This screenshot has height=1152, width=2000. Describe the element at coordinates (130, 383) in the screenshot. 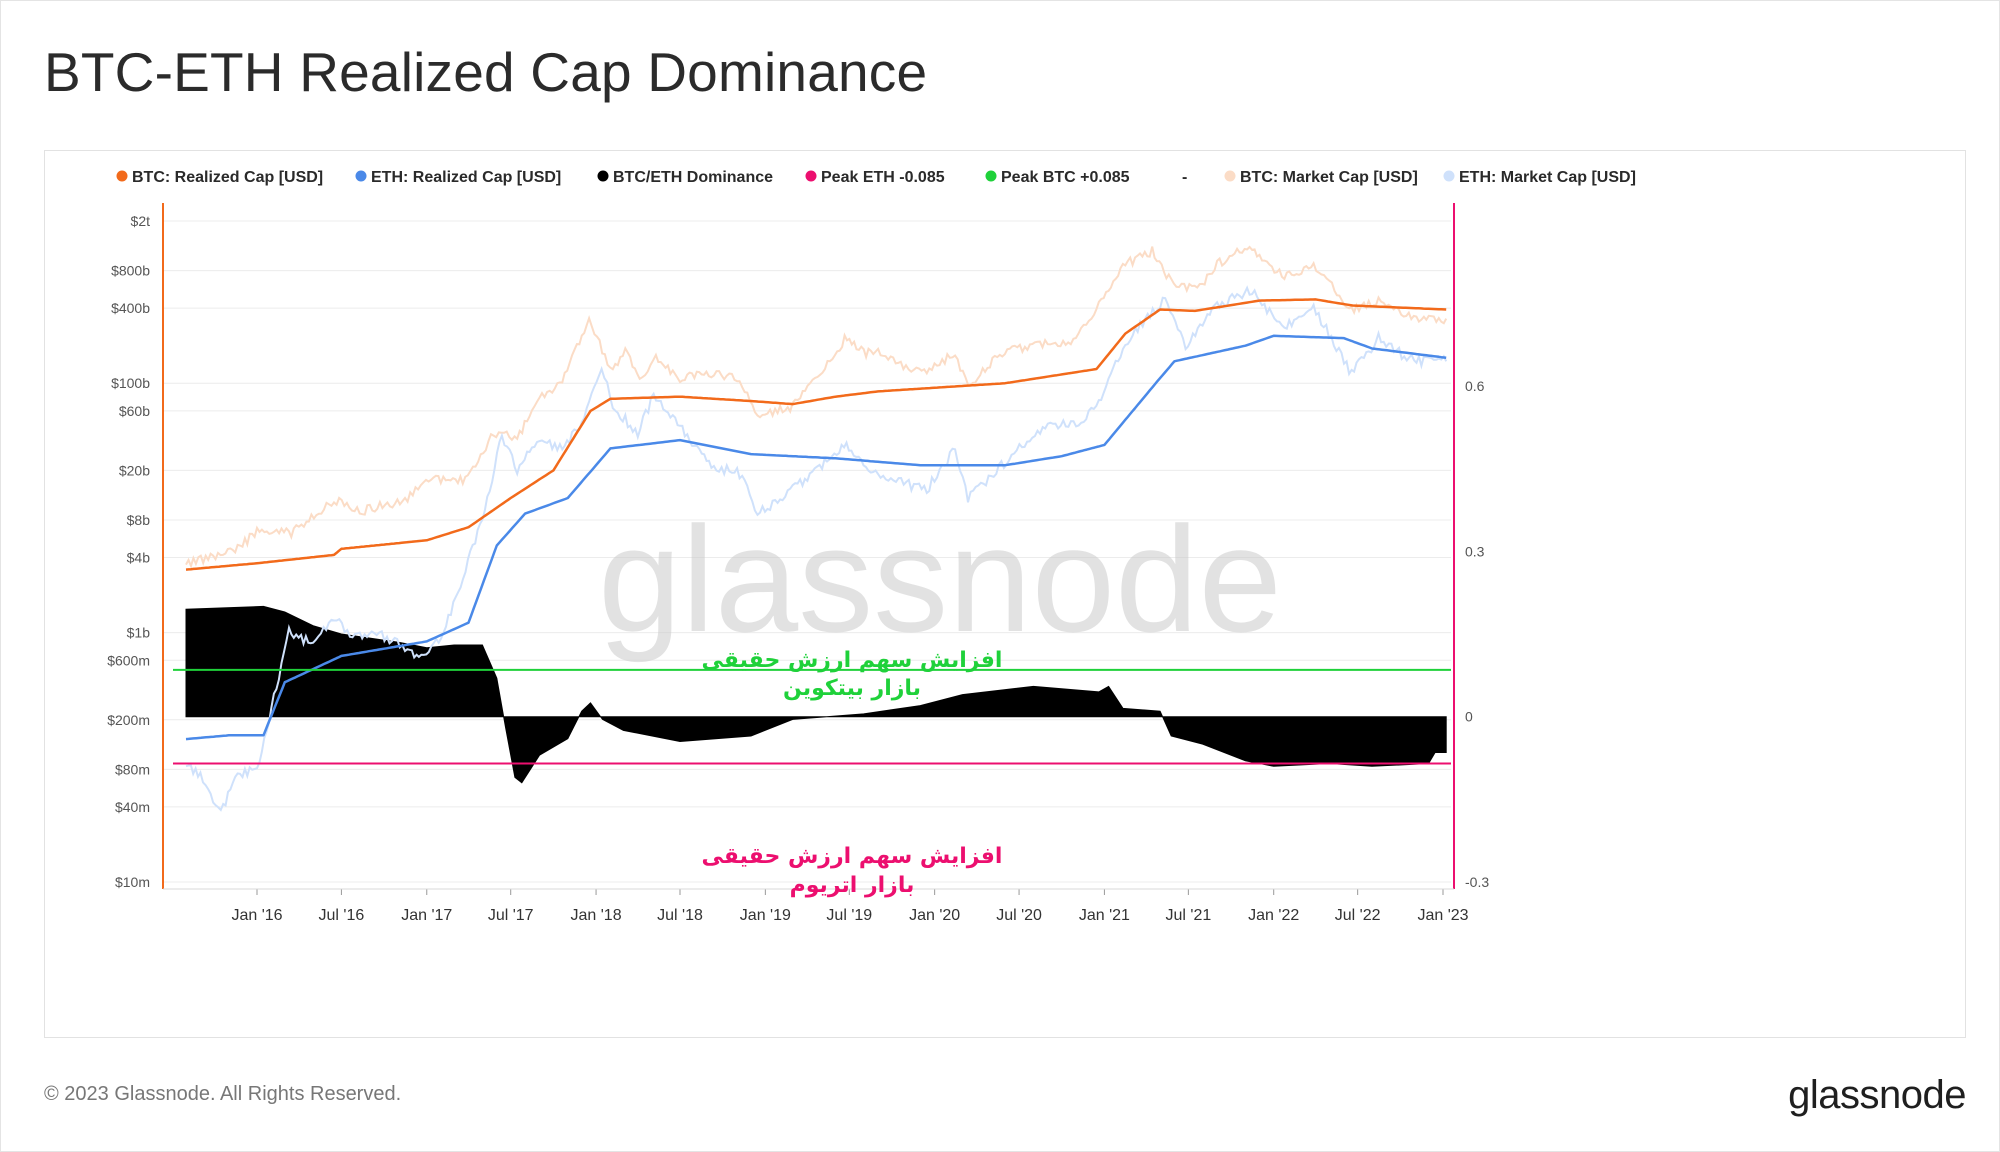

I see `y-left-tick-label: $100b` at that location.